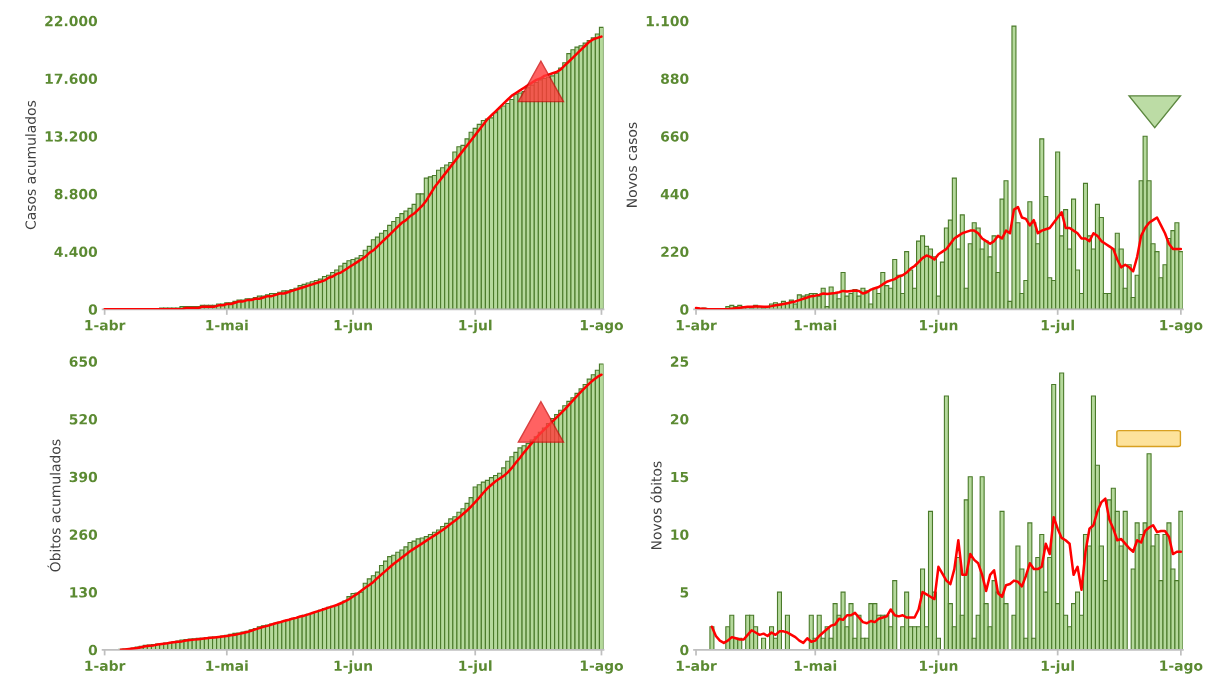 The image size is (1207, 695). What do you see at coordinates (83, 477) in the screenshot?
I see `y-tick-label: 390` at bounding box center [83, 477].